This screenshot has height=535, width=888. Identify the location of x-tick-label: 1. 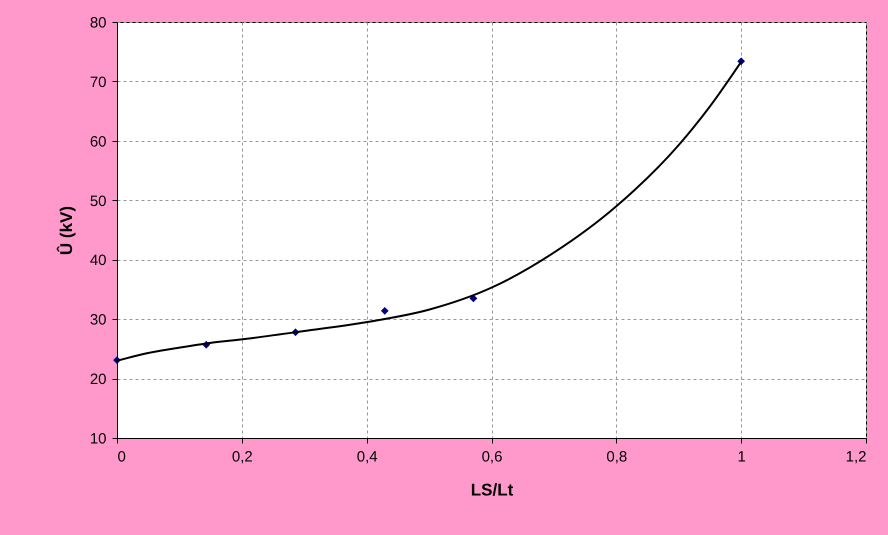
(741, 457).